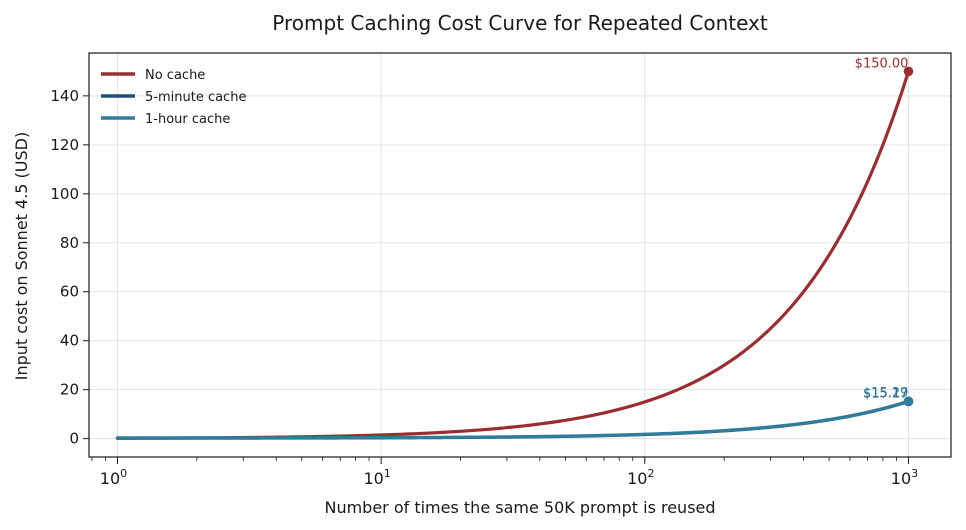 The height and width of the screenshot is (530, 966). I want to click on end-value-label: $150.00, so click(882, 63).